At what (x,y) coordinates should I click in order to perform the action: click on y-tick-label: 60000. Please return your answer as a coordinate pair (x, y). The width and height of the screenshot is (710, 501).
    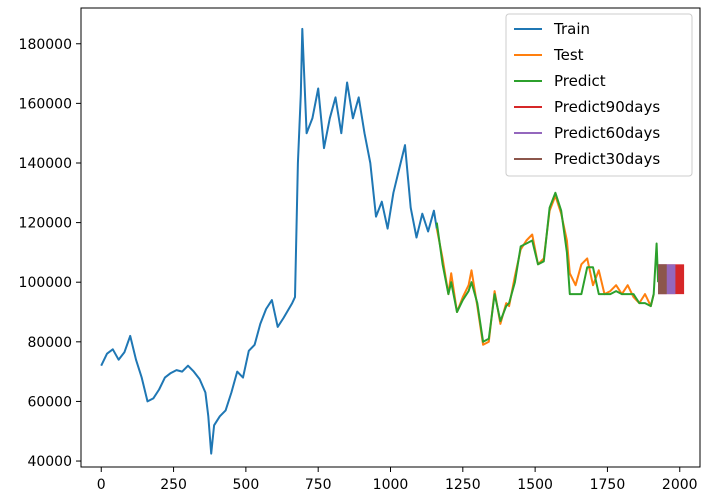
    Looking at the image, I should click on (49, 402).